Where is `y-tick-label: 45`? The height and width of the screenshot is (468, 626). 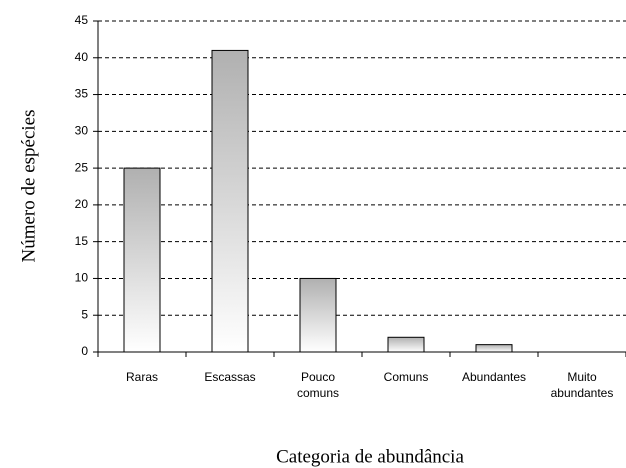
y-tick-label: 45 is located at coordinates (82, 20).